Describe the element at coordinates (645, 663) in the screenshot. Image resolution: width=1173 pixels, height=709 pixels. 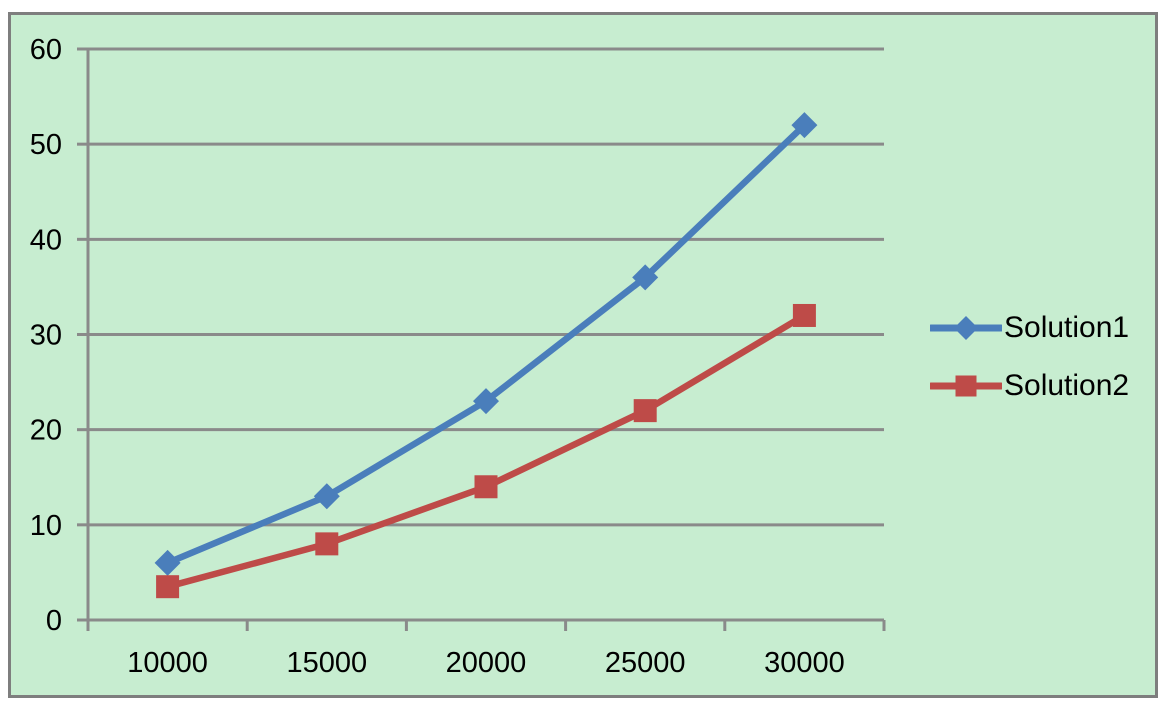
I see `svg-text: 25000` at that location.